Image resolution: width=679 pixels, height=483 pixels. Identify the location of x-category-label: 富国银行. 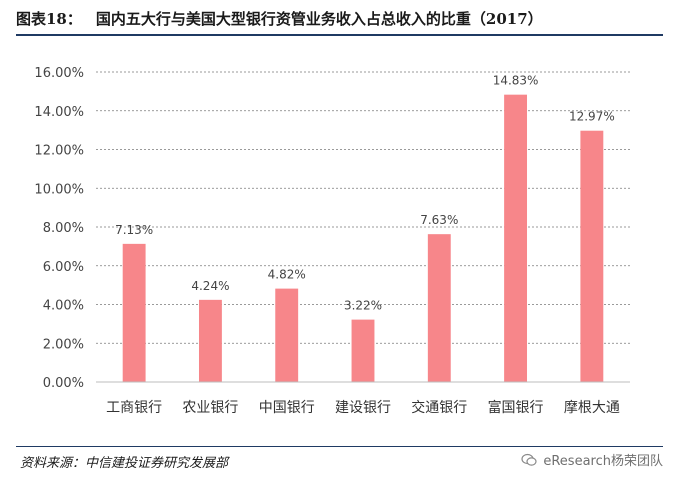
(516, 407).